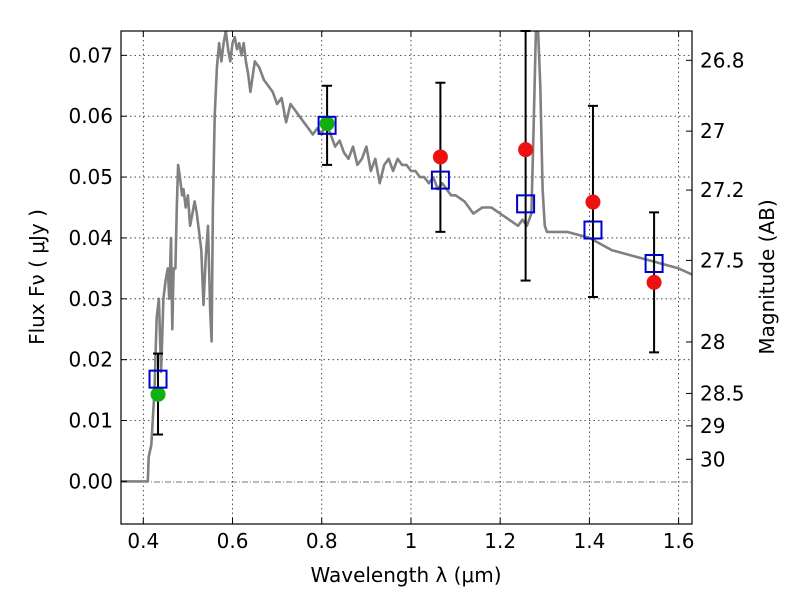 The image size is (800, 600). What do you see at coordinates (411, 541) in the screenshot?
I see `x-tick-label: 1` at bounding box center [411, 541].